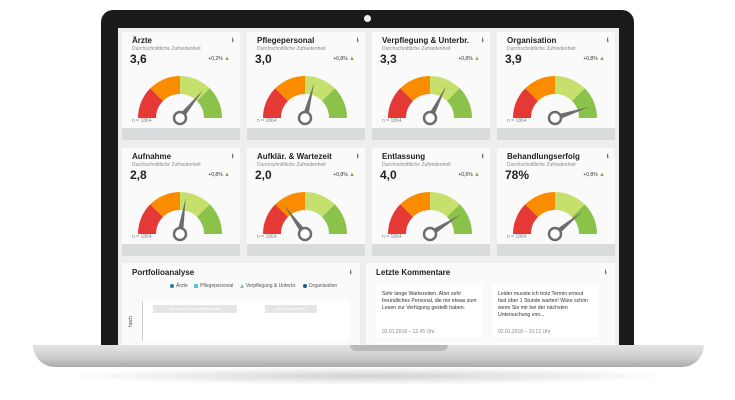  Describe the element at coordinates (367, 18) in the screenshot. I see `camera-icon` at that location.